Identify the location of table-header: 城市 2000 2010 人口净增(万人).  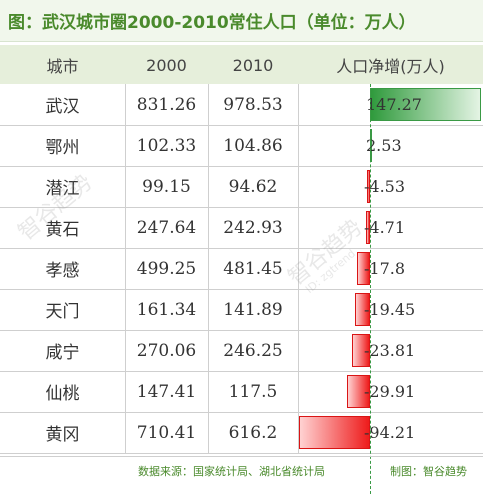
(241, 64).